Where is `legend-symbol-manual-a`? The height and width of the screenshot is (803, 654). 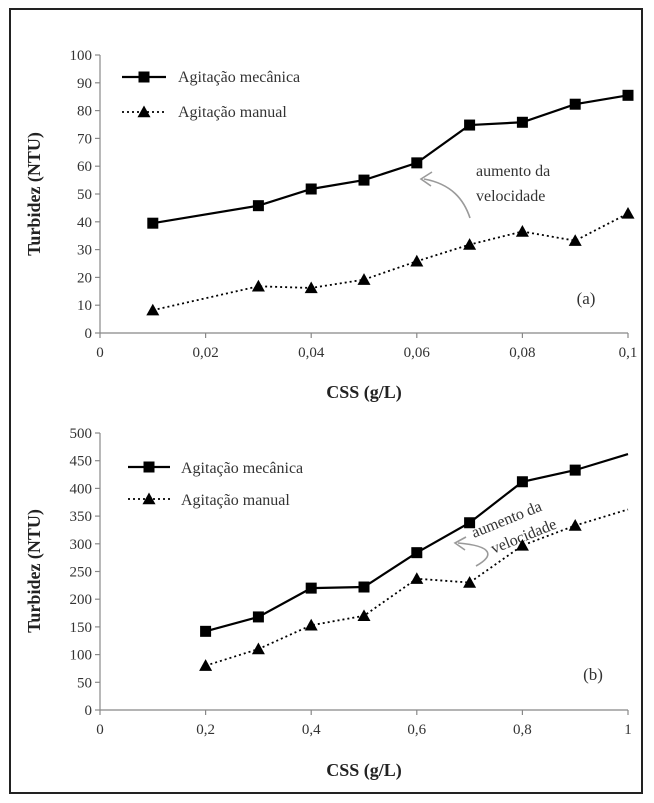
legend-symbol-manual-a is located at coordinates (144, 111).